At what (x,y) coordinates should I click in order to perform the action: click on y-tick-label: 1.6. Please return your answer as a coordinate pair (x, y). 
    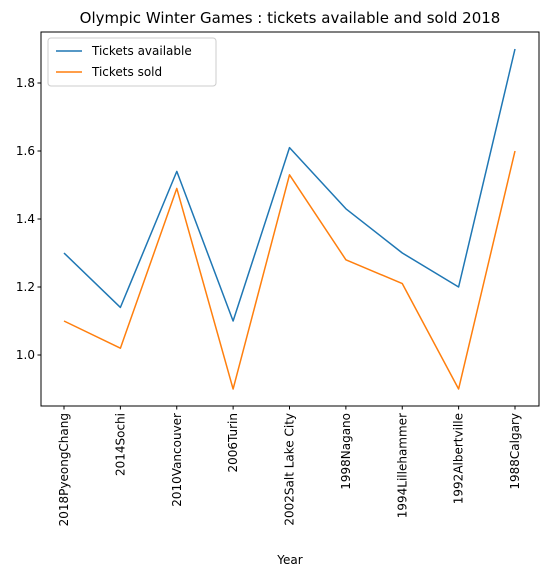
    Looking at the image, I should click on (25, 151).